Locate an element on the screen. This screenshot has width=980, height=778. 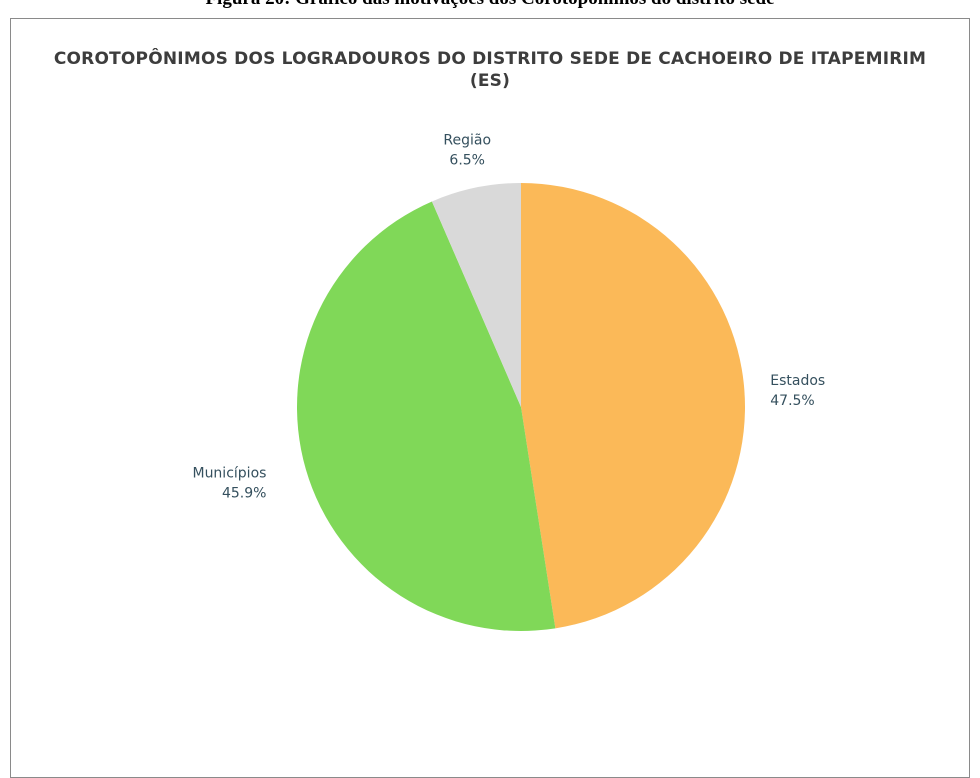
slice-value-estados: 47.5% is located at coordinates (792, 401).